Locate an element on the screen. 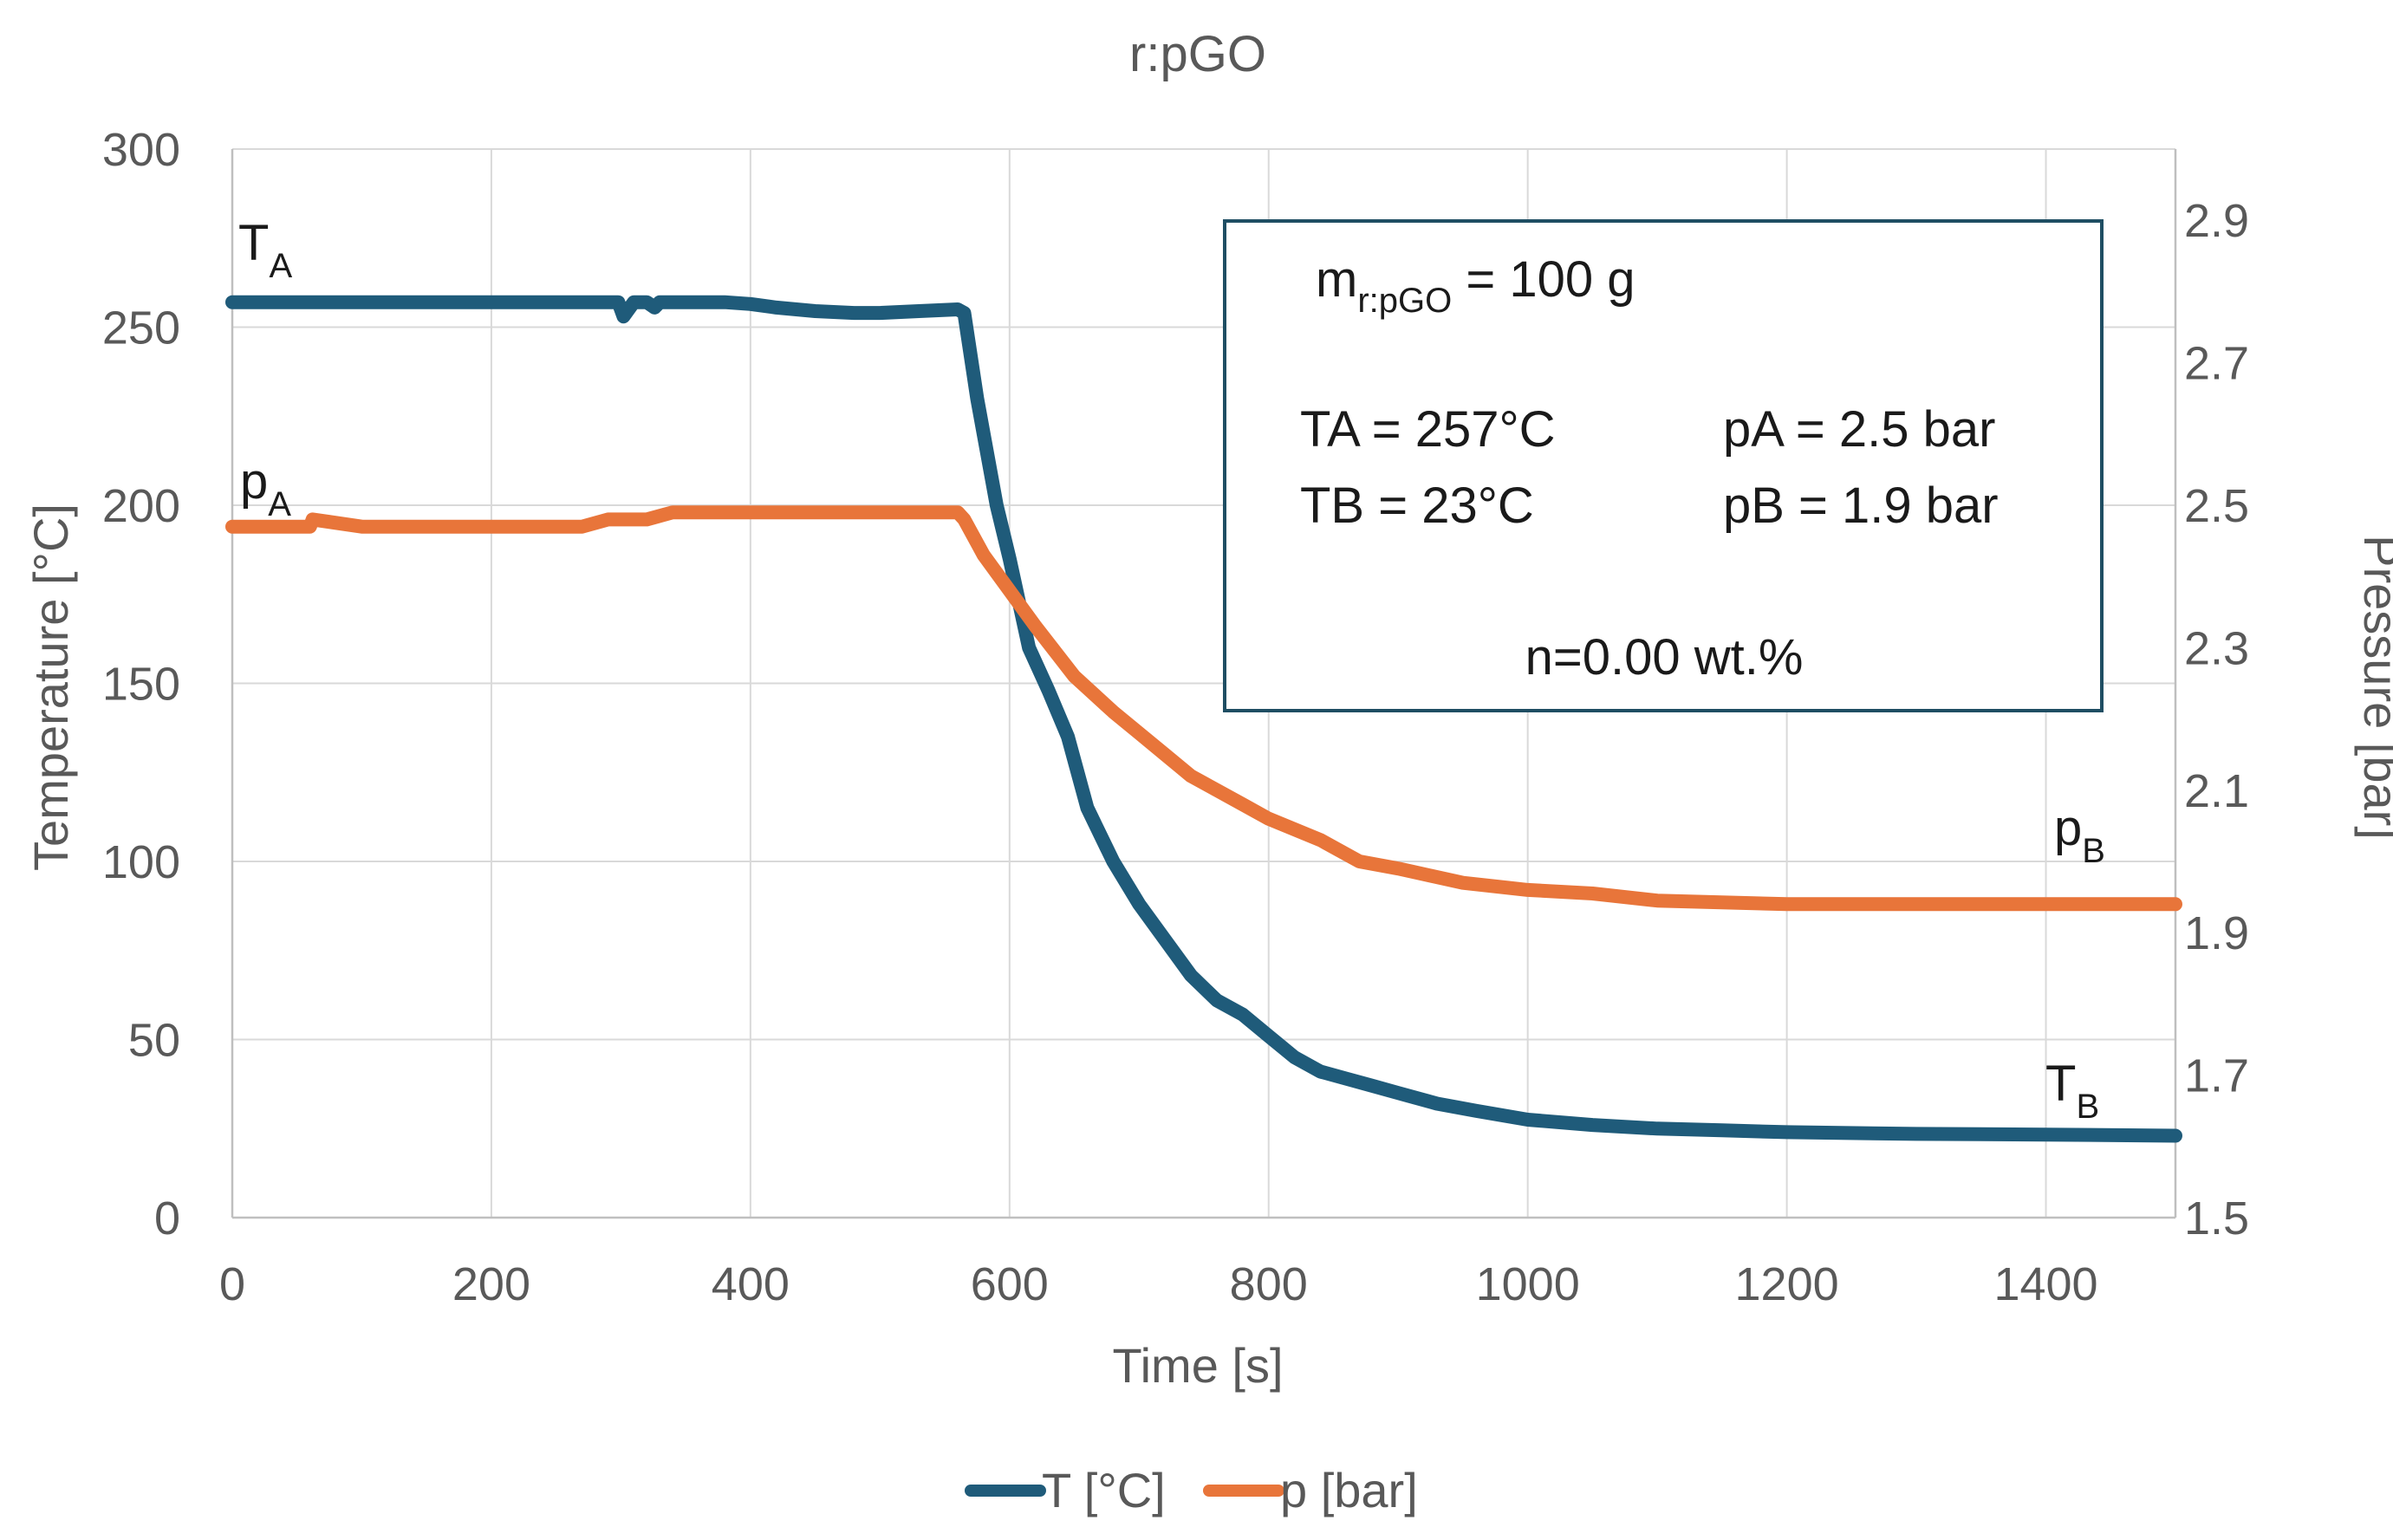 This screenshot has height=1540, width=2393. annotation-box-frame is located at coordinates (1663, 465).